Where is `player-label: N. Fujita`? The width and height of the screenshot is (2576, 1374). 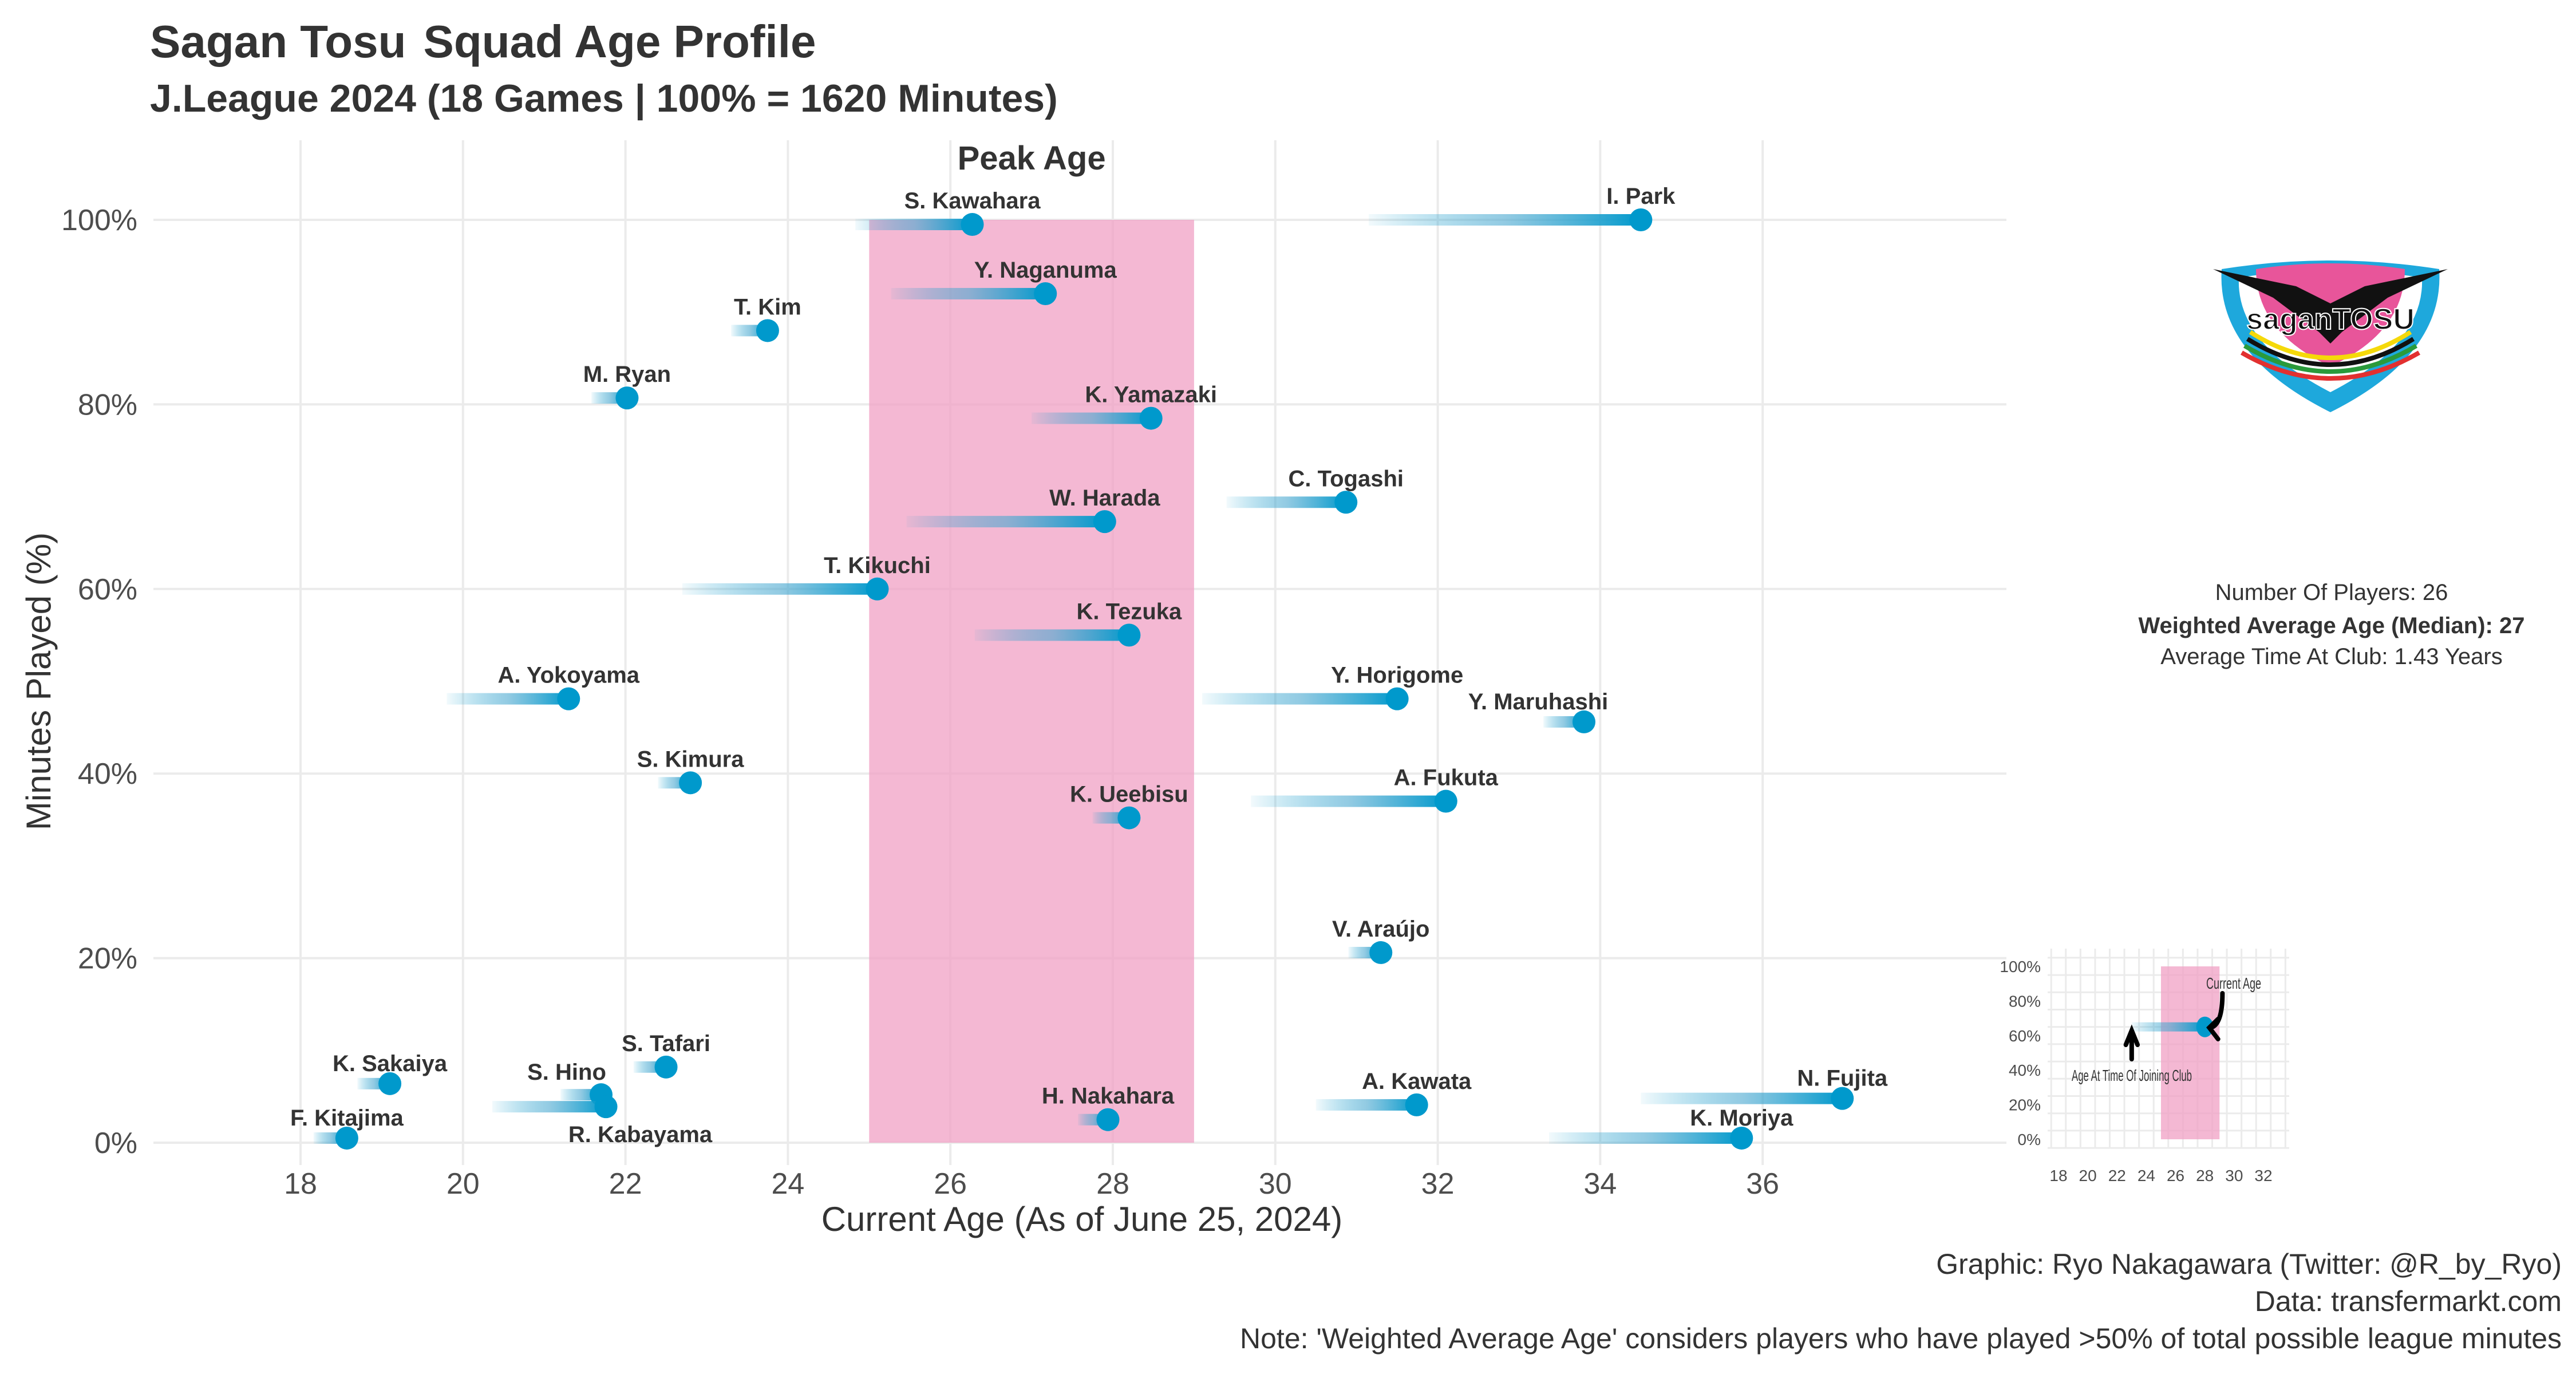
player-label: N. Fujita is located at coordinates (1842, 1078).